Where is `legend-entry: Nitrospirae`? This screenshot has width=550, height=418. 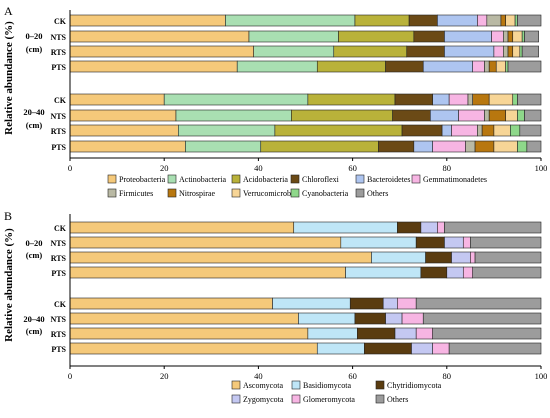
legend-entry: Nitrospirae is located at coordinates (197, 193).